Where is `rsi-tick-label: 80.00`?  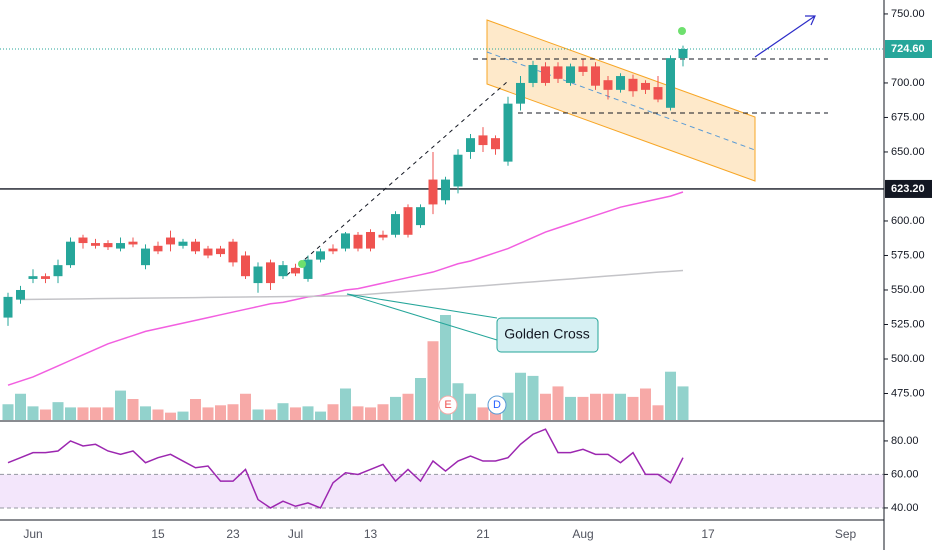
rsi-tick-label: 80.00 is located at coordinates (905, 441).